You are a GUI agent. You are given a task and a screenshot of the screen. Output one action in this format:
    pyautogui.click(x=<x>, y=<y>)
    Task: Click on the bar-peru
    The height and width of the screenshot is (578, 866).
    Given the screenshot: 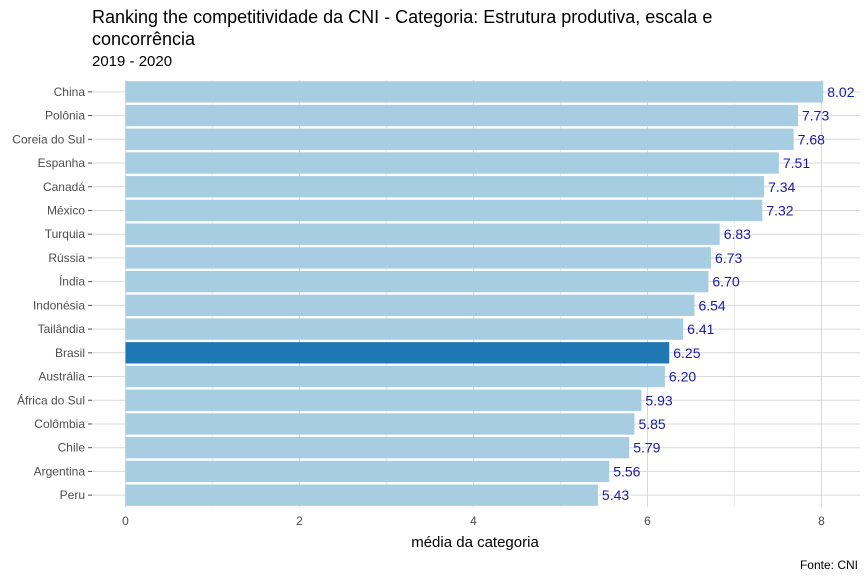 What is the action you would take?
    pyautogui.click(x=361, y=495)
    